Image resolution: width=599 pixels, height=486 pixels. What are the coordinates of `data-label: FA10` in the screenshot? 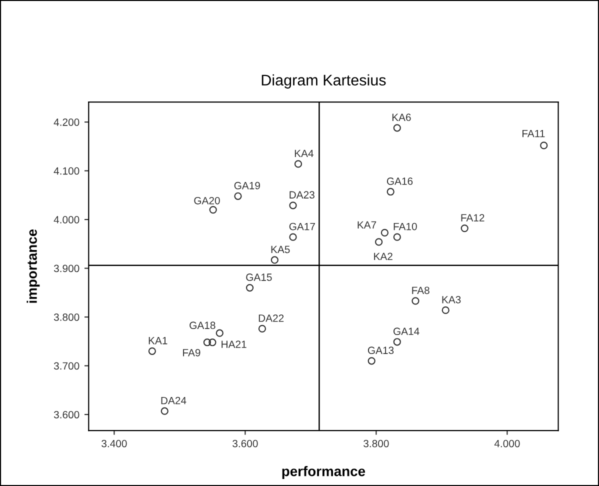 It's located at (405, 226).